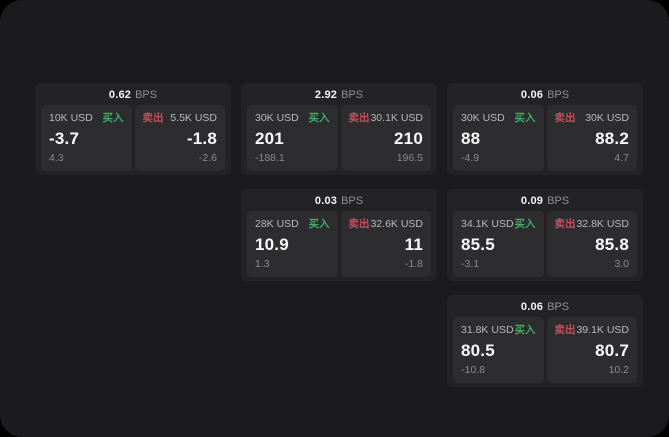  What do you see at coordinates (487, 224) in the screenshot?
I see `buy-amount: 34.1K USD` at bounding box center [487, 224].